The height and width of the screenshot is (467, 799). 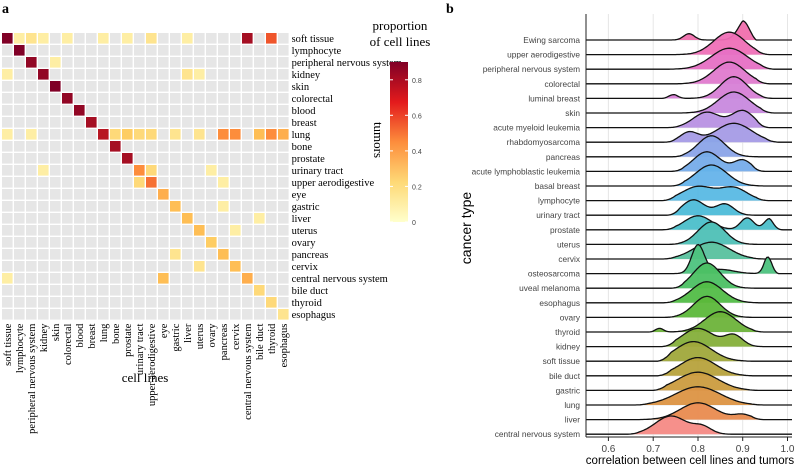 What do you see at coordinates (309, 159) in the screenshot?
I see `heatmap-row-label-prostate: prostate` at bounding box center [309, 159].